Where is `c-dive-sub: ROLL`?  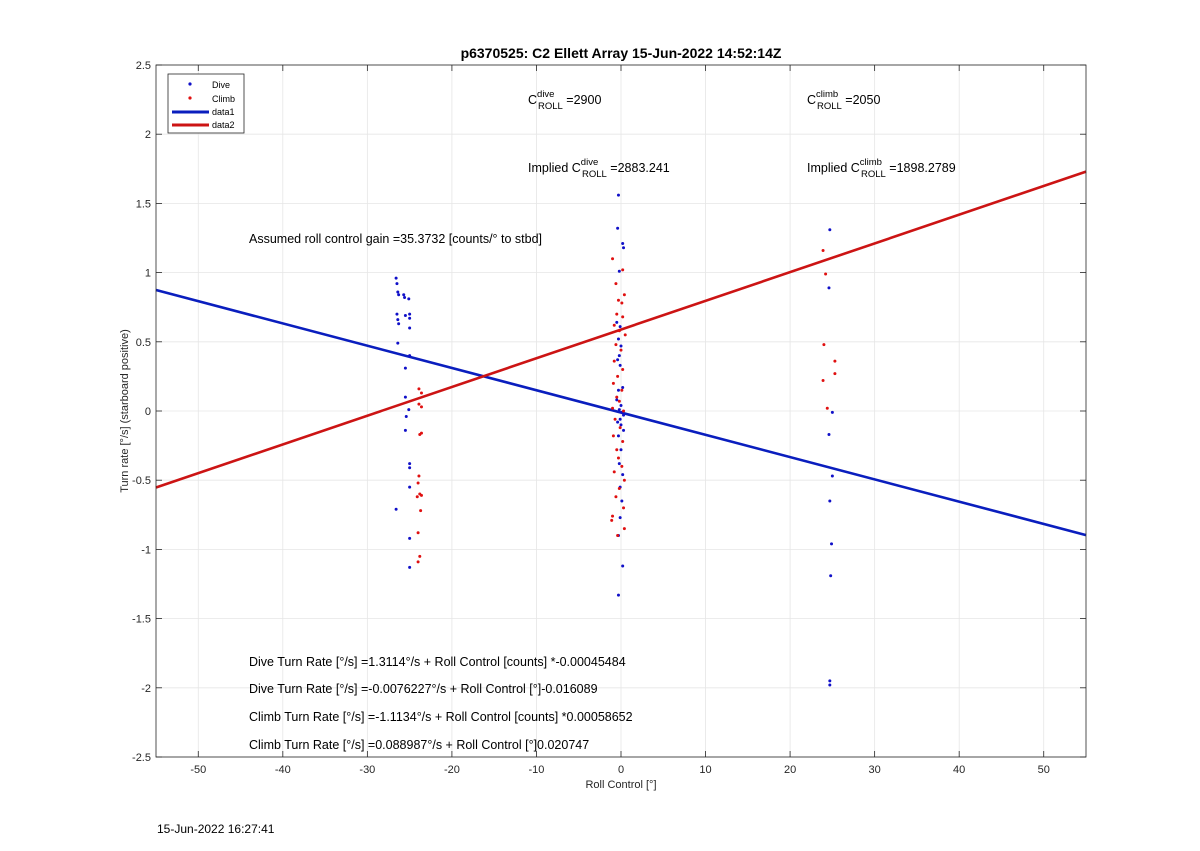
c-dive-sub: ROLL is located at coordinates (550, 106).